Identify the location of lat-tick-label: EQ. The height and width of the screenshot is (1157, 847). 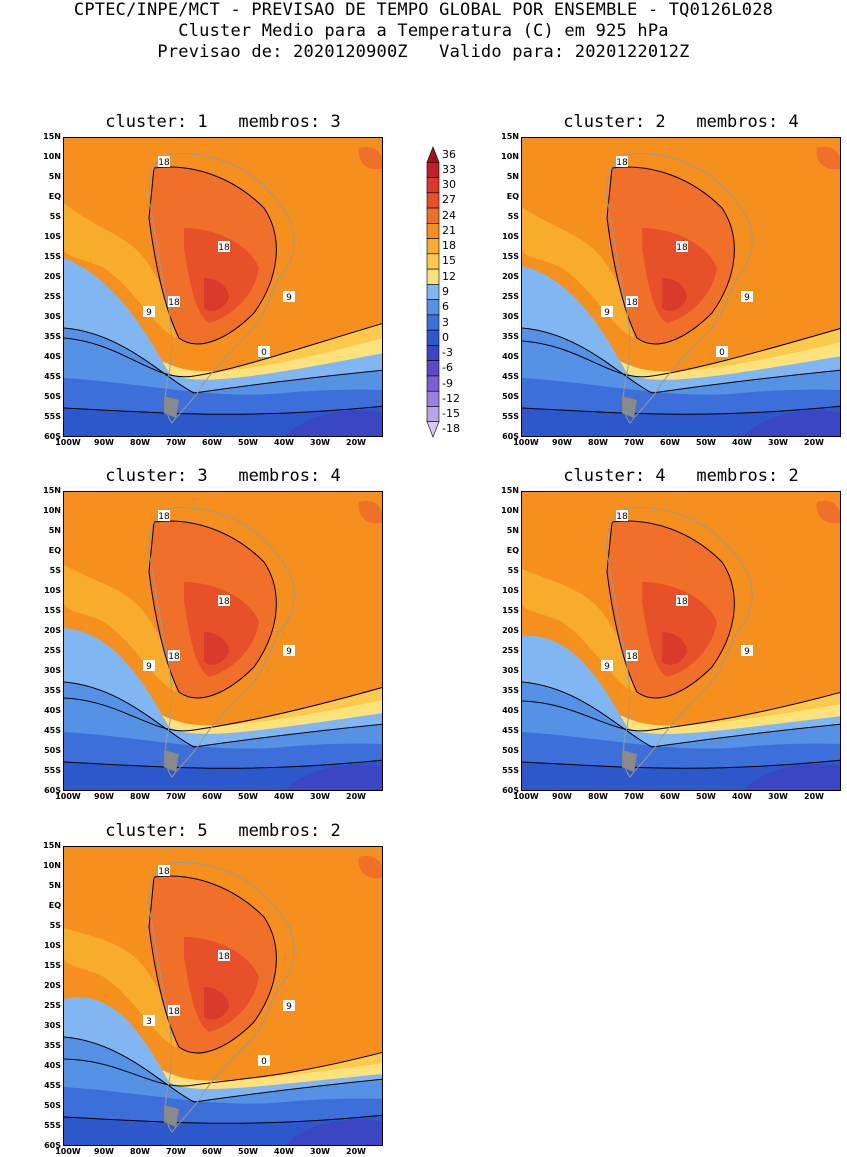
(512, 550).